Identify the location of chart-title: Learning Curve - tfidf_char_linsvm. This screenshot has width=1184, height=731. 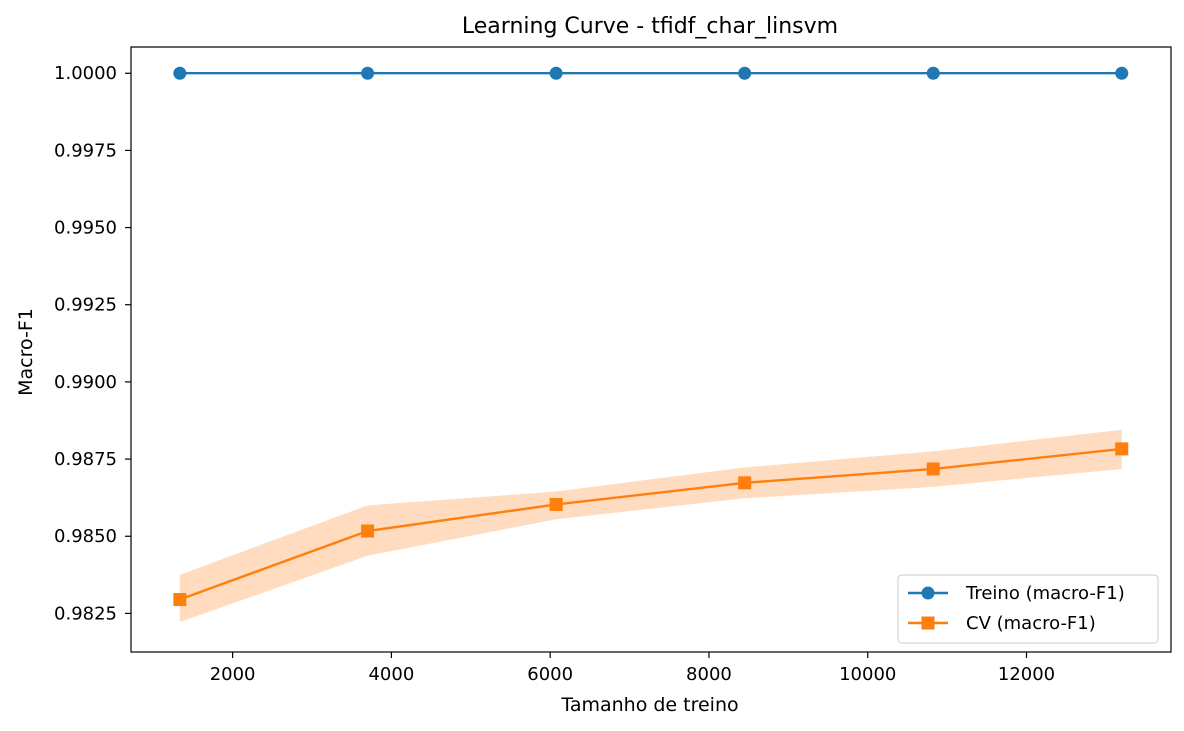
(650, 26).